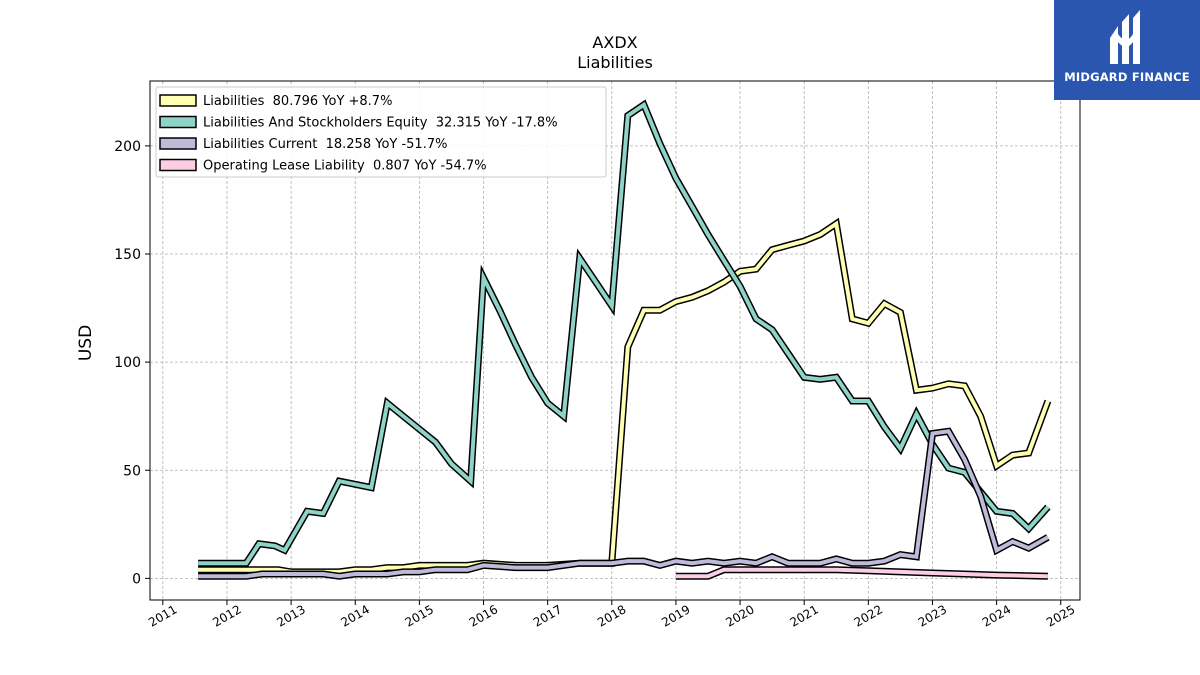  Describe the element at coordinates (127, 255) in the screenshot. I see `y-tick-label: 150` at that location.